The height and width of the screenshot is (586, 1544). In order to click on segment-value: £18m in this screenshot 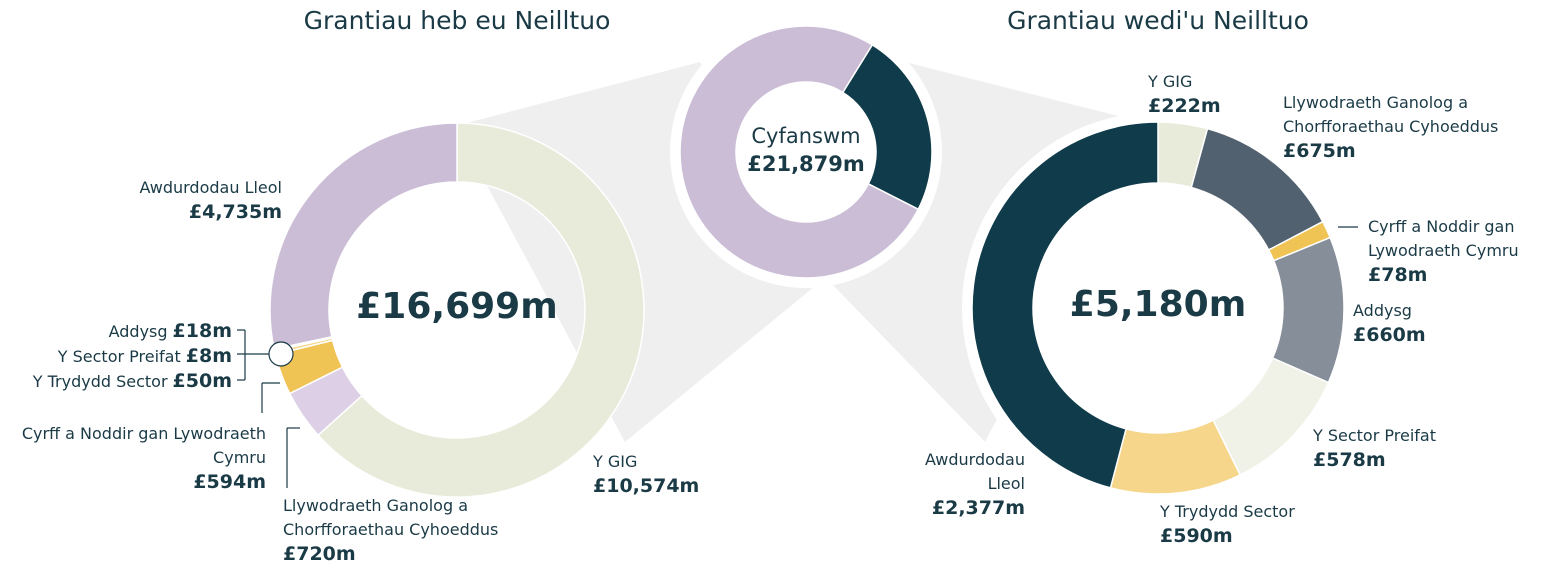, I will do `click(202, 331)`.